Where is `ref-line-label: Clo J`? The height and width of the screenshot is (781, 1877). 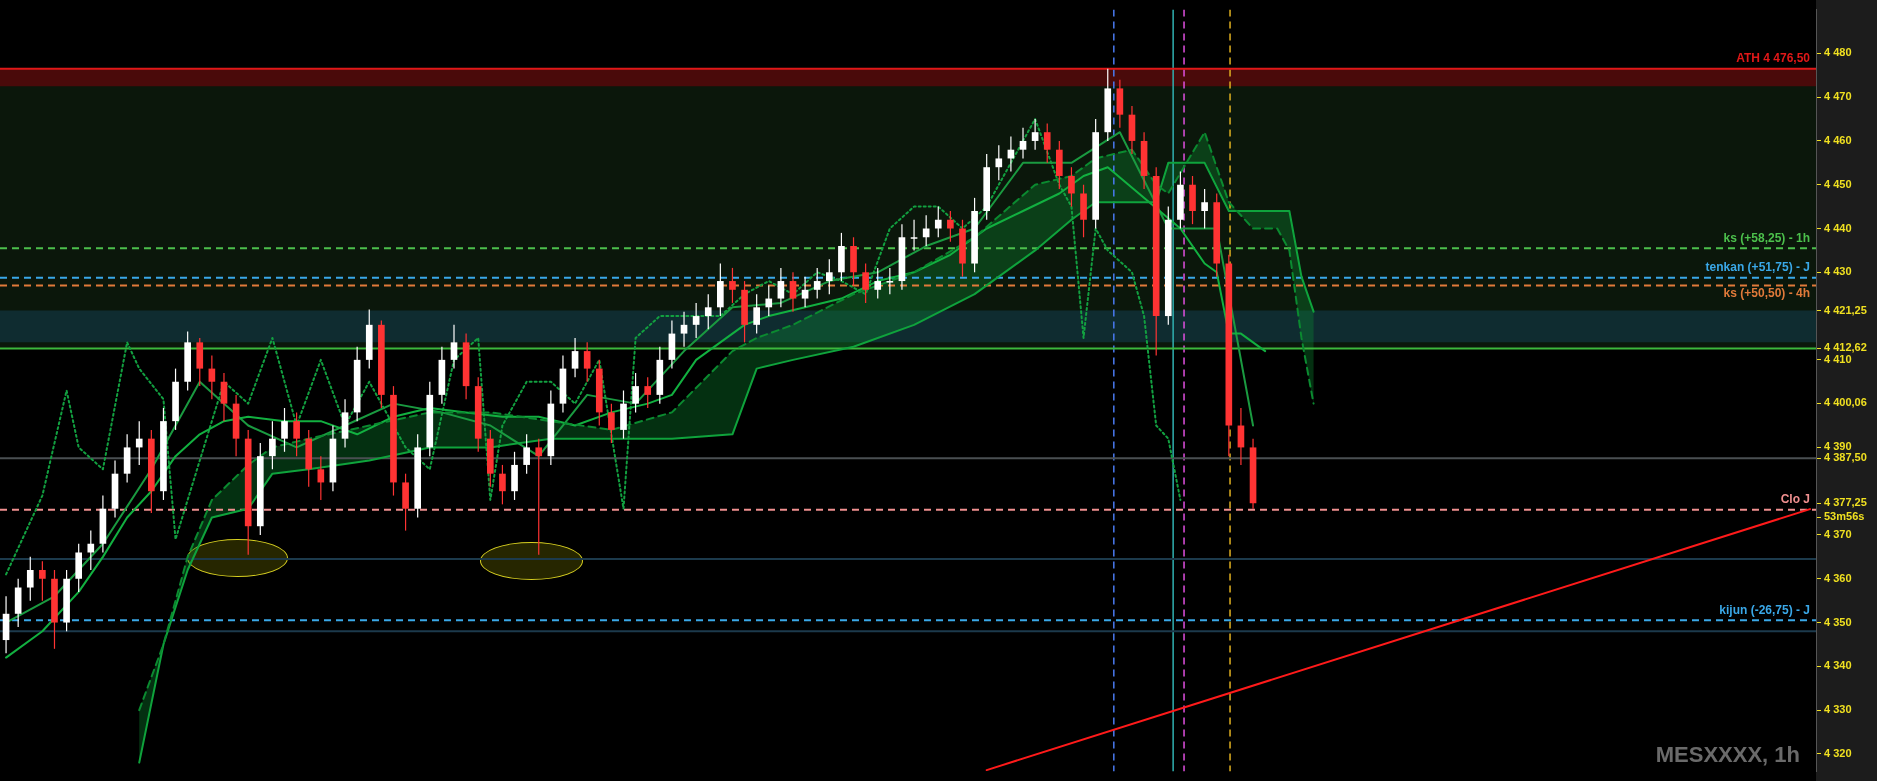
ref-line-label: Clo J is located at coordinates (1795, 499).